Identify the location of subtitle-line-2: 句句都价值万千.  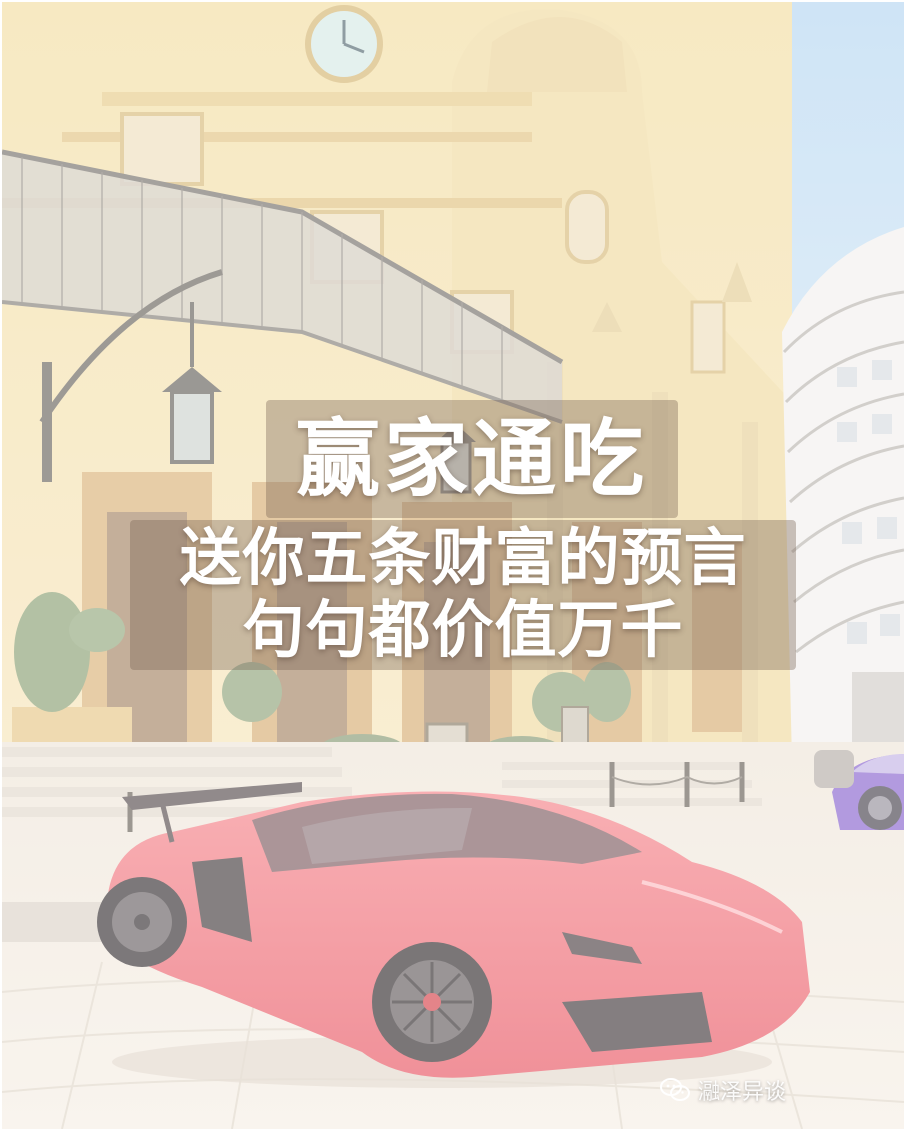
(463, 629).